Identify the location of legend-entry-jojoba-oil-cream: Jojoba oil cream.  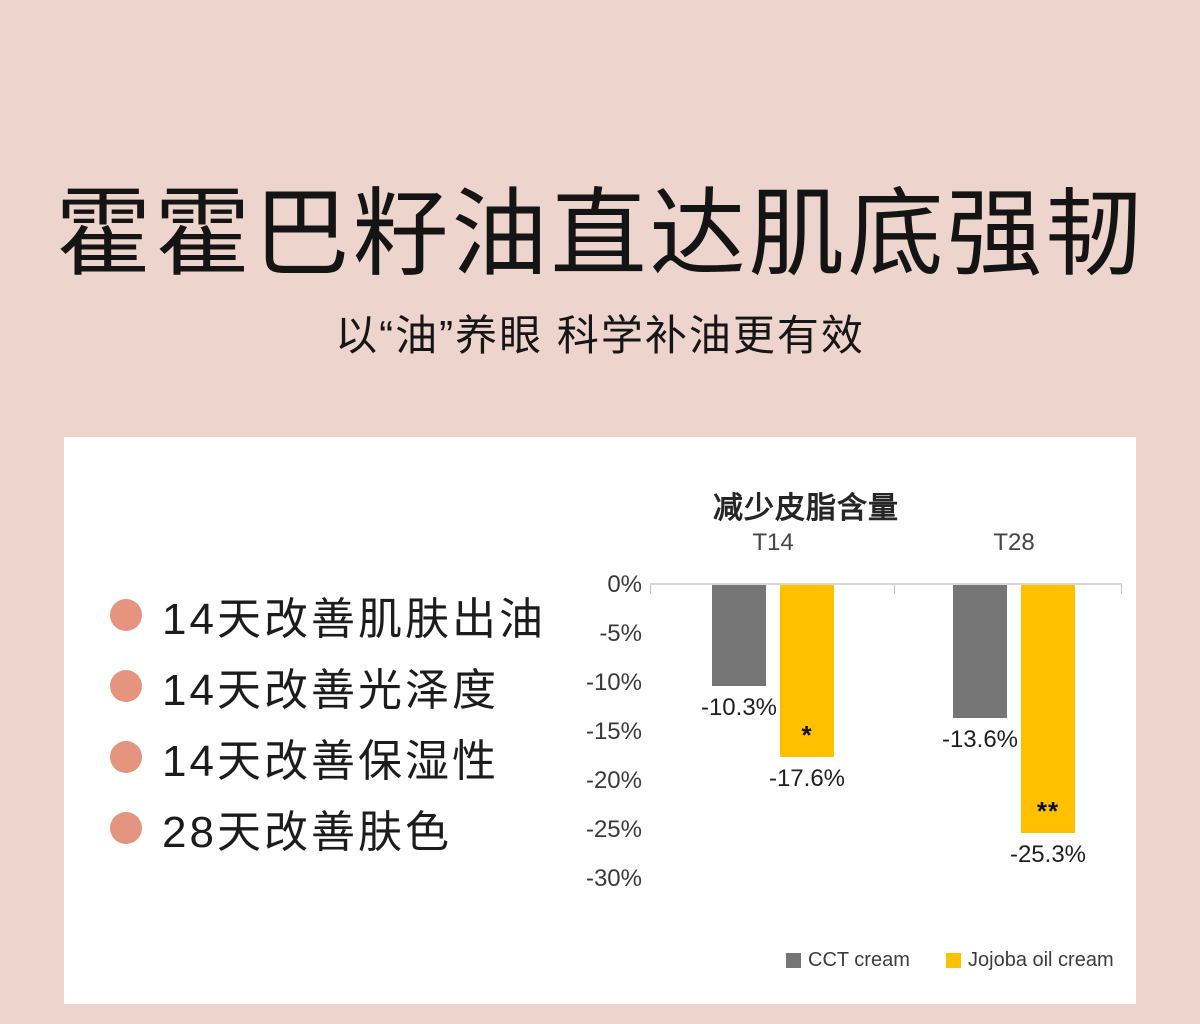
(1030, 960).